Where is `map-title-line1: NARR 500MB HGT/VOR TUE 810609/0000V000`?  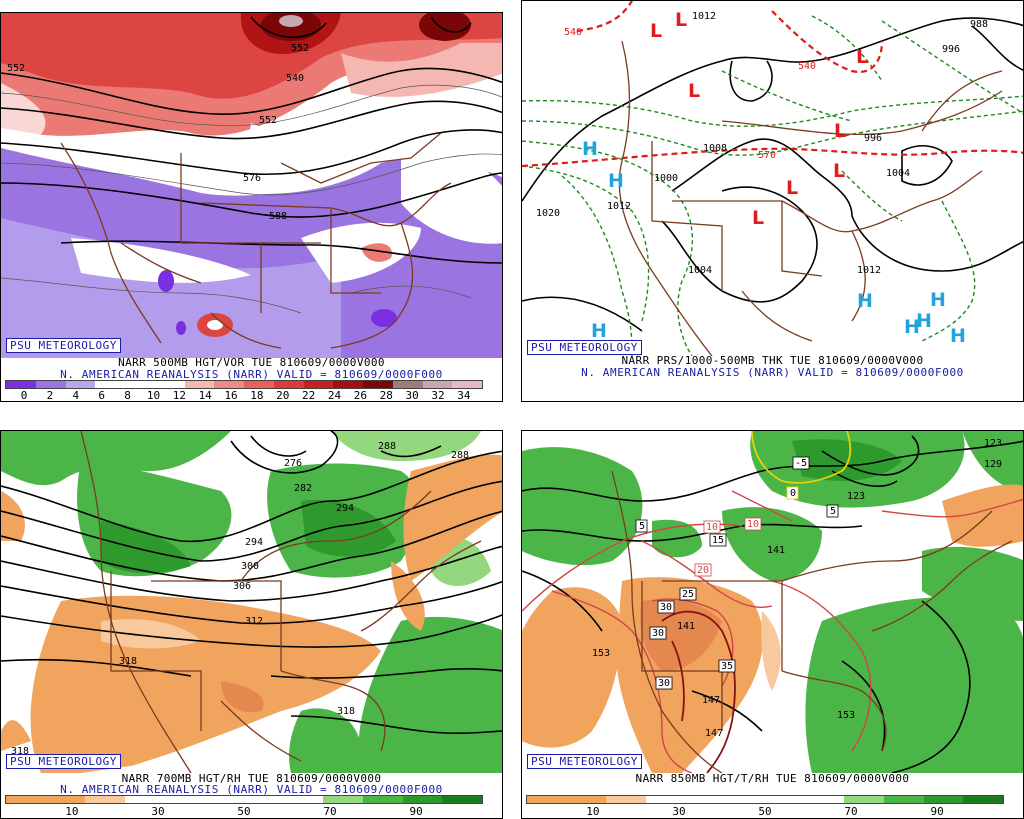 map-title-line1: NARR 500MB HGT/VOR TUE 810609/0000V000 is located at coordinates (251, 362).